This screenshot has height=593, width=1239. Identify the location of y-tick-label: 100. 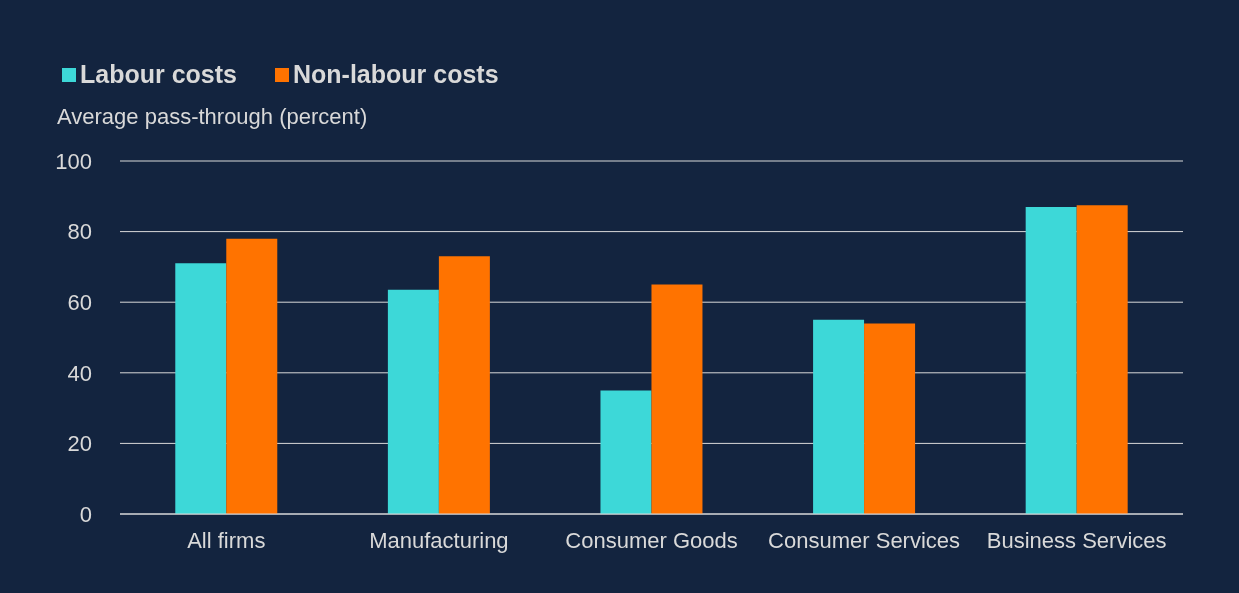
(73, 161).